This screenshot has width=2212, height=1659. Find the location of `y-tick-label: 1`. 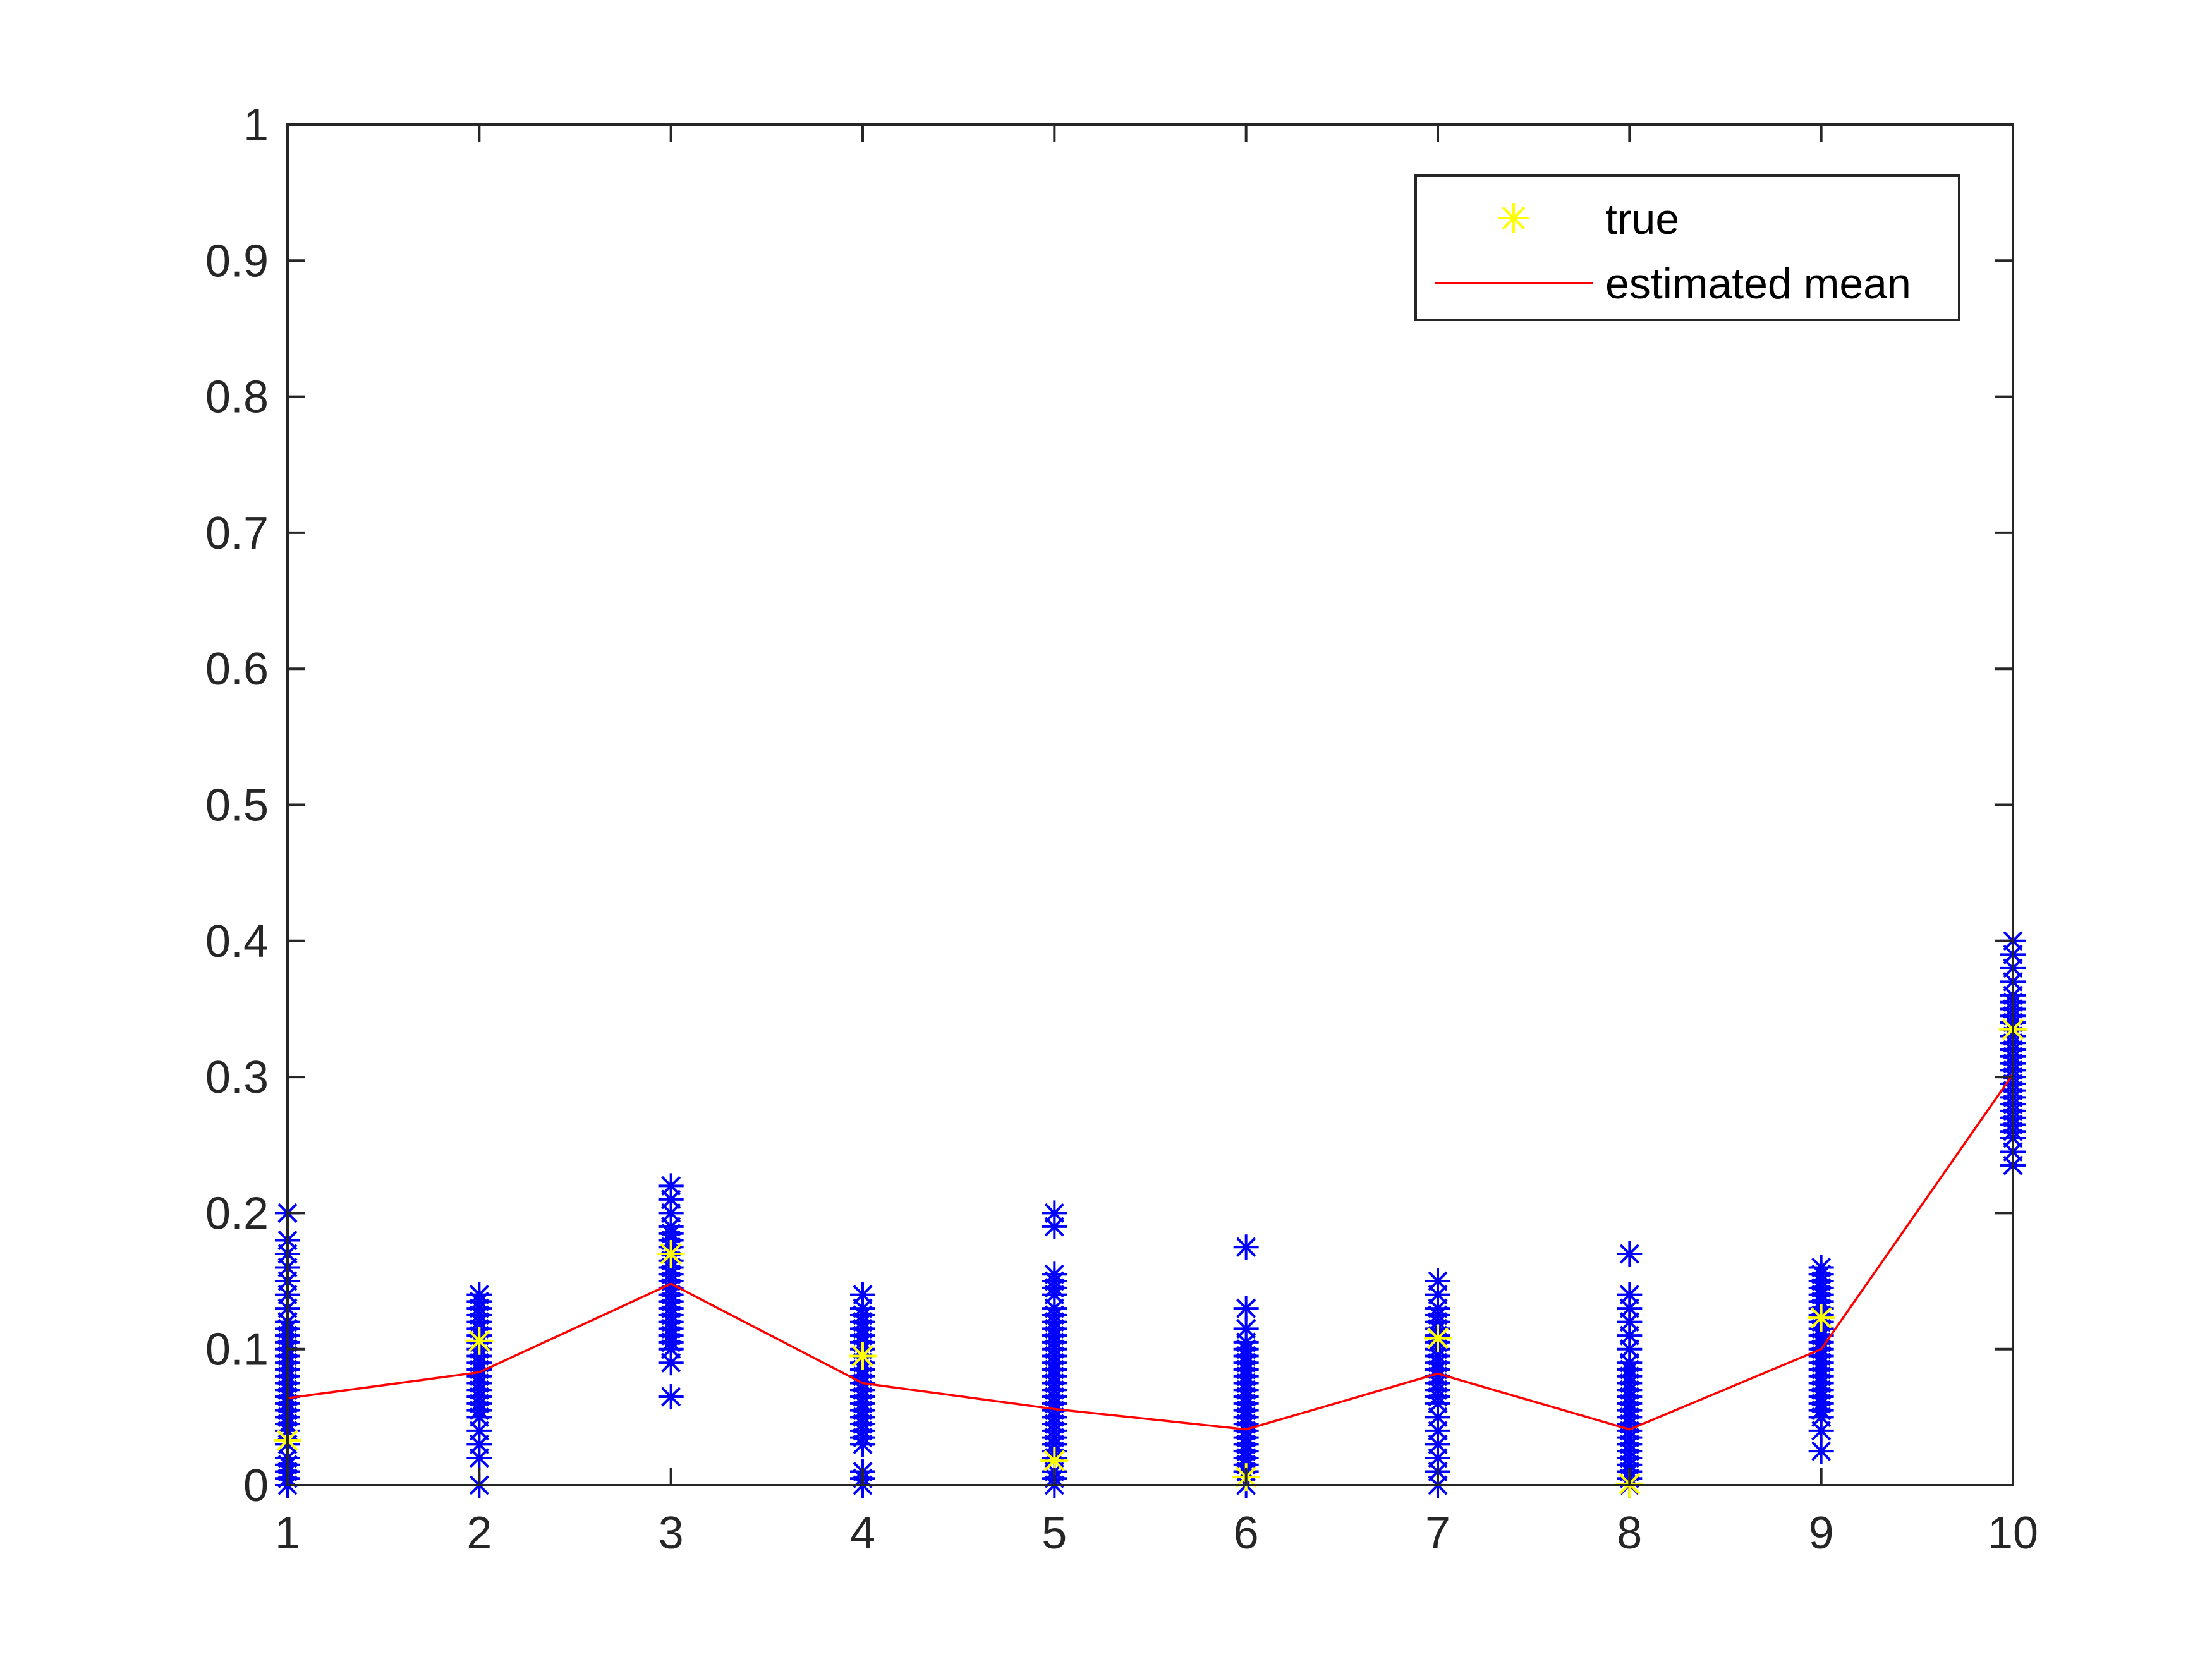

y-tick-label: 1 is located at coordinates (256, 125).